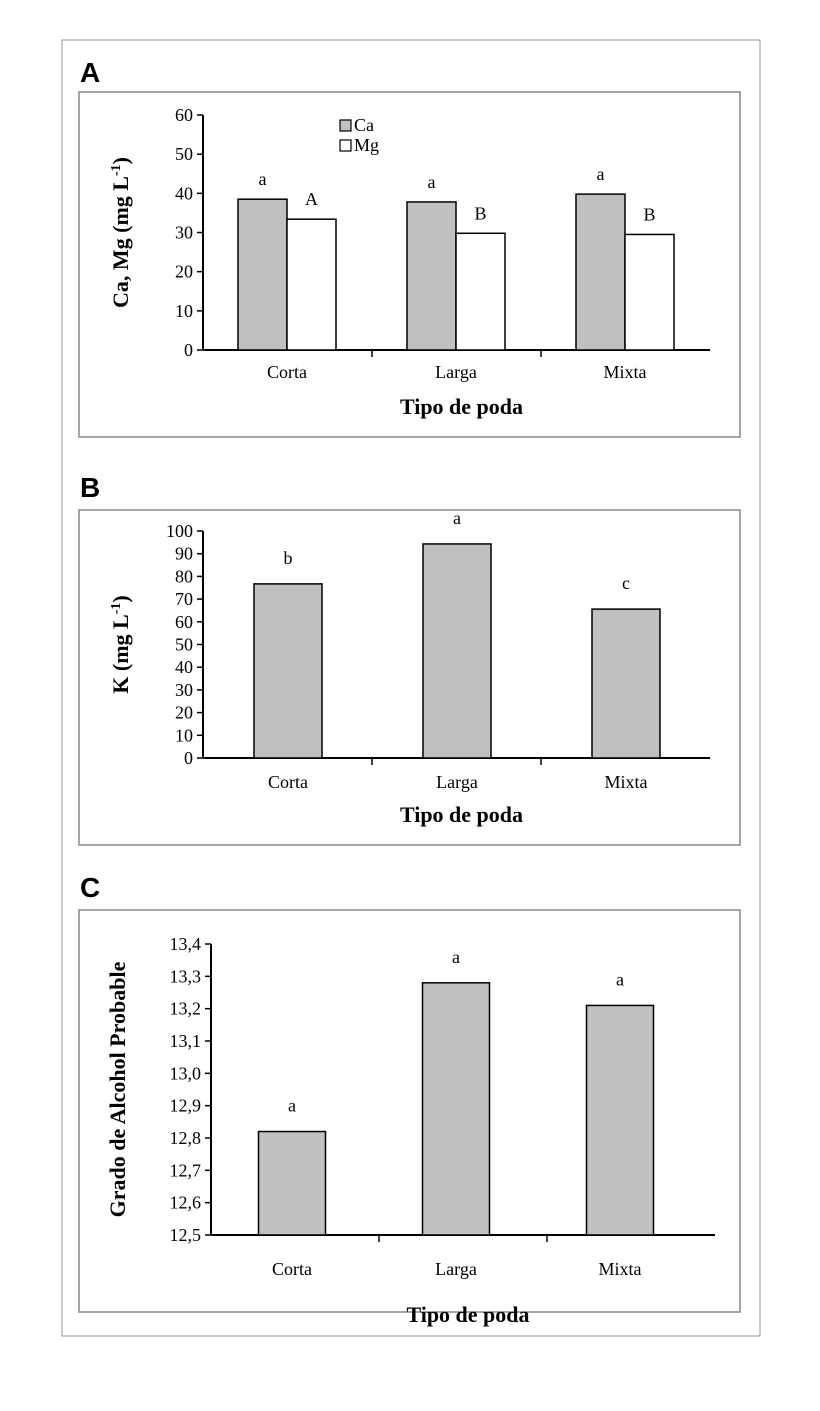 The image size is (820, 1411). Describe the element at coordinates (117, 1089) in the screenshot. I see `y-axis-title: Grado de Alcohol Probable` at that location.